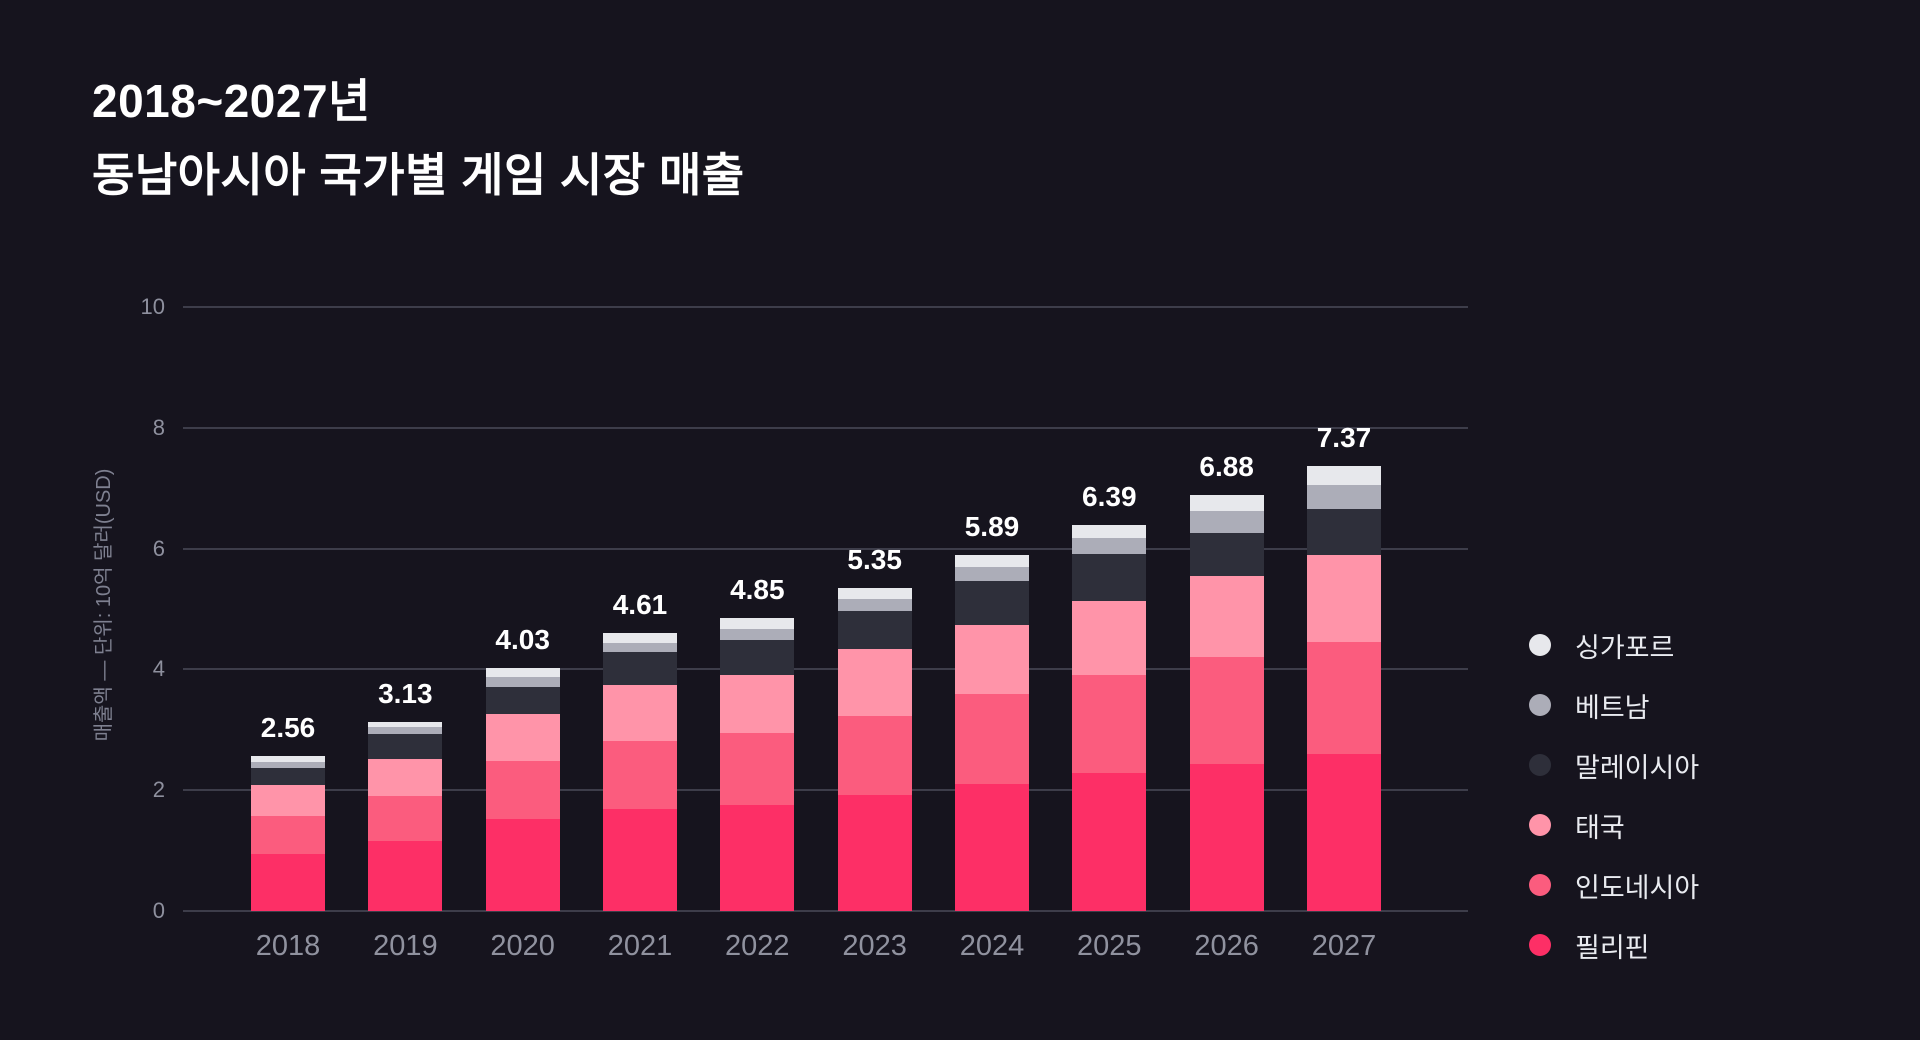 The image size is (1920, 1040). What do you see at coordinates (288, 776) in the screenshot?
I see `bar-segment-2018-말레이시아` at bounding box center [288, 776].